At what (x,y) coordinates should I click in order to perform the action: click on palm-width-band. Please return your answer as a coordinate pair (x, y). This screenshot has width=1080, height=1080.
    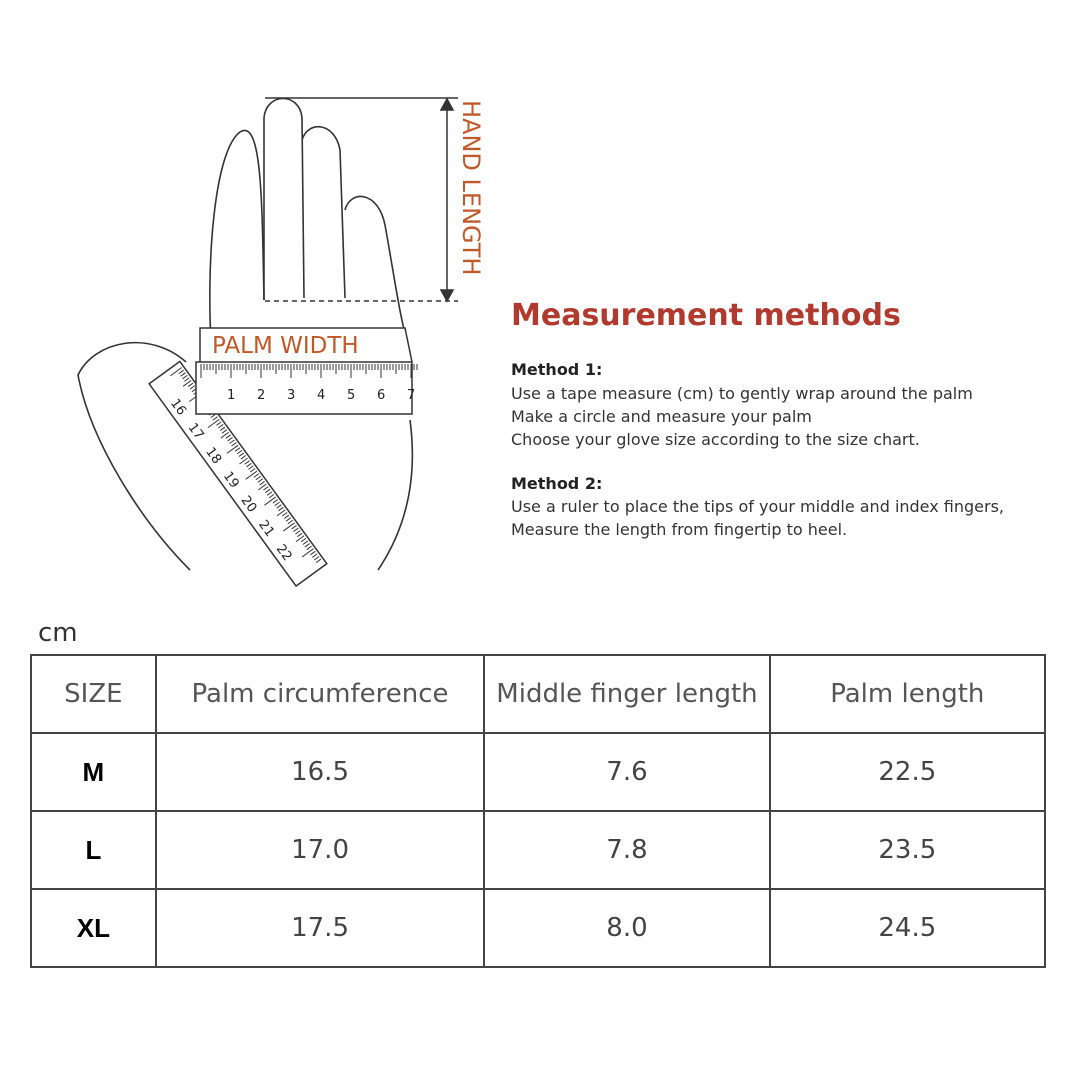
    Looking at the image, I should click on (306, 345).